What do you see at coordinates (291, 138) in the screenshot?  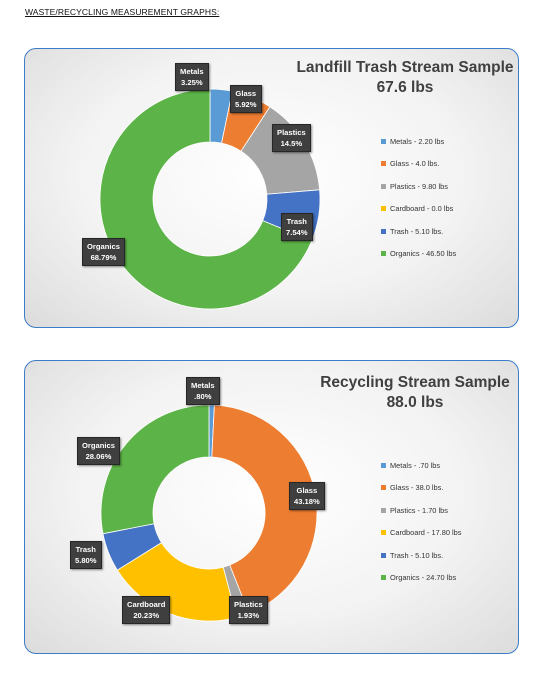 I see `data-label-plastics: Plastics 14.5%` at bounding box center [291, 138].